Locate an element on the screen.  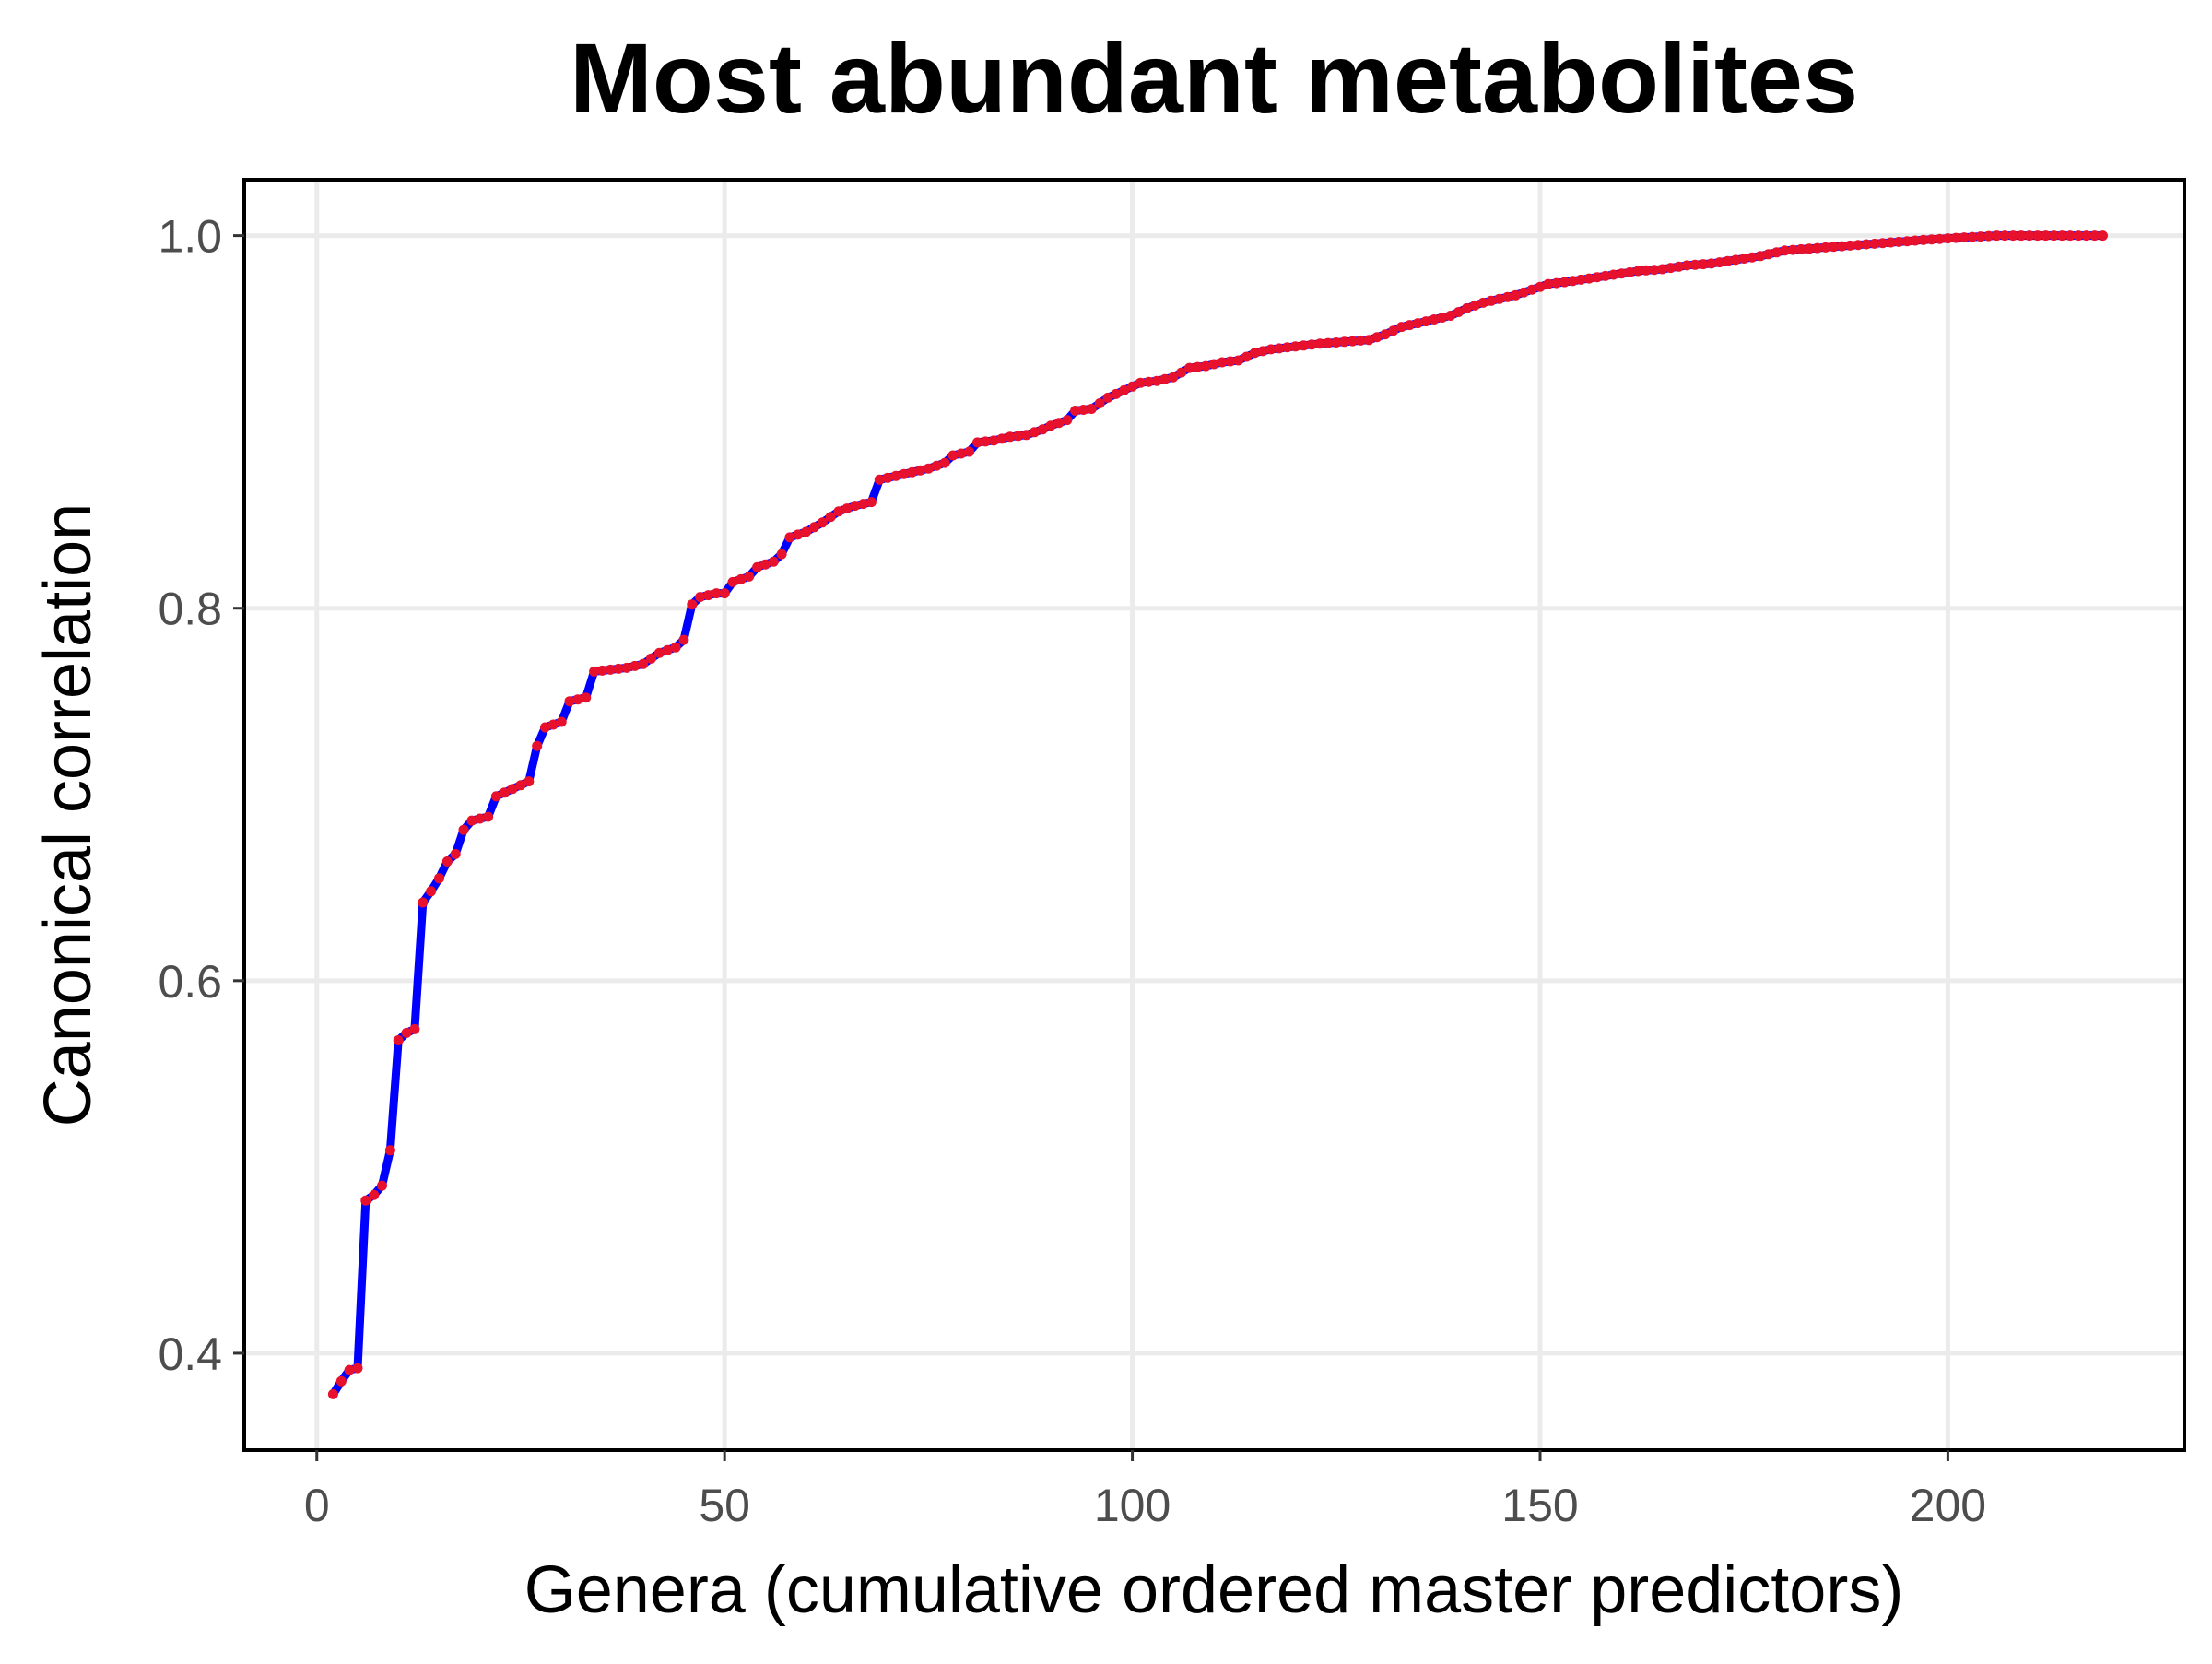
y-tick-label: 1.0 is located at coordinates (190, 237).